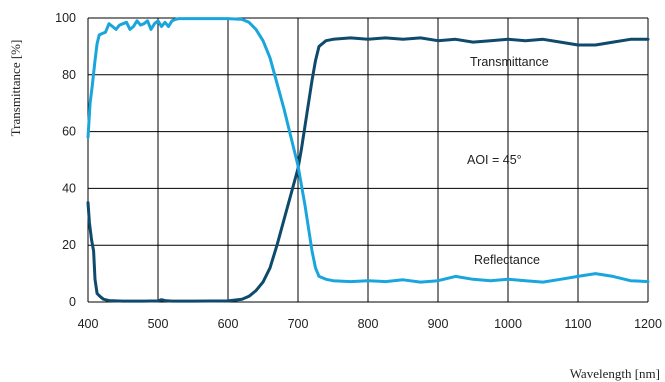 The width and height of the screenshot is (665, 382). What do you see at coordinates (88, 324) in the screenshot?
I see `x-tick-label: 400` at bounding box center [88, 324].